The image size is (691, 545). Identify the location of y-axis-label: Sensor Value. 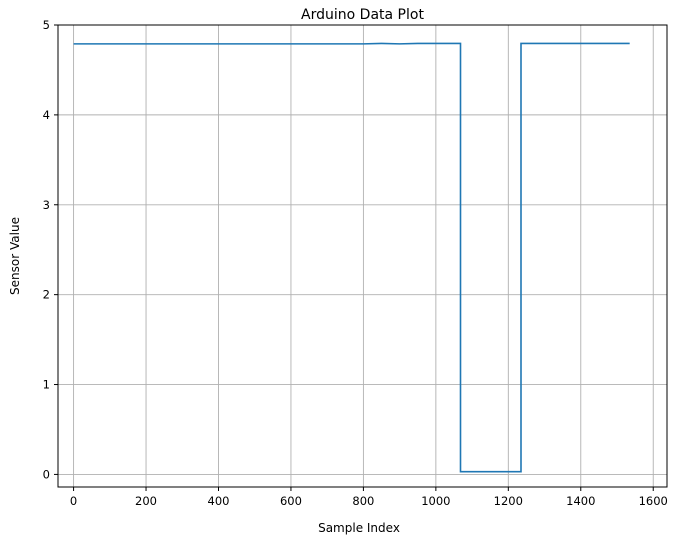
(15, 256).